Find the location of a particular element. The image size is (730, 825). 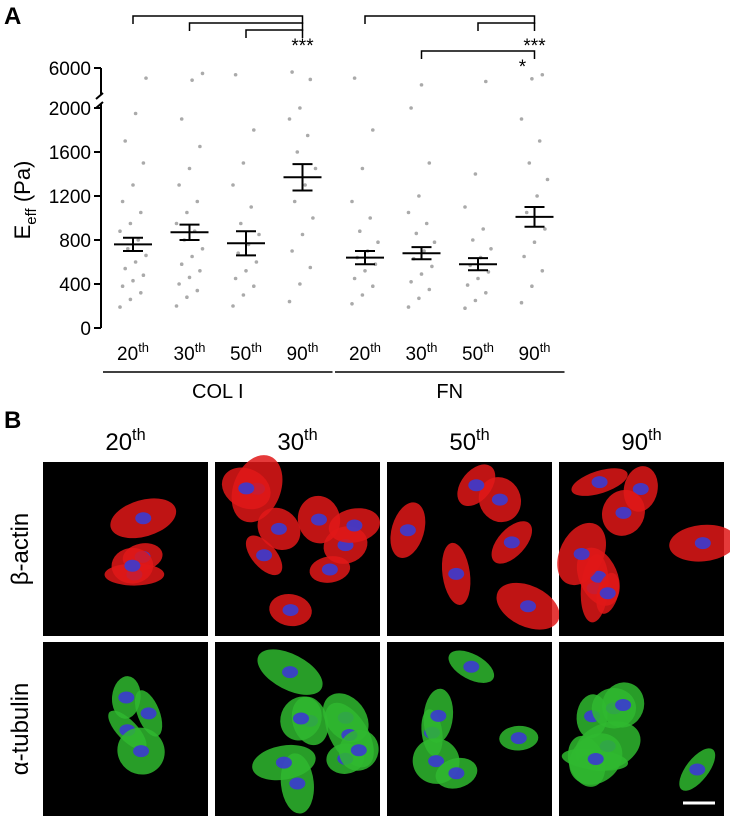

y-label-part: (Pa) is located at coordinates (22, 185).